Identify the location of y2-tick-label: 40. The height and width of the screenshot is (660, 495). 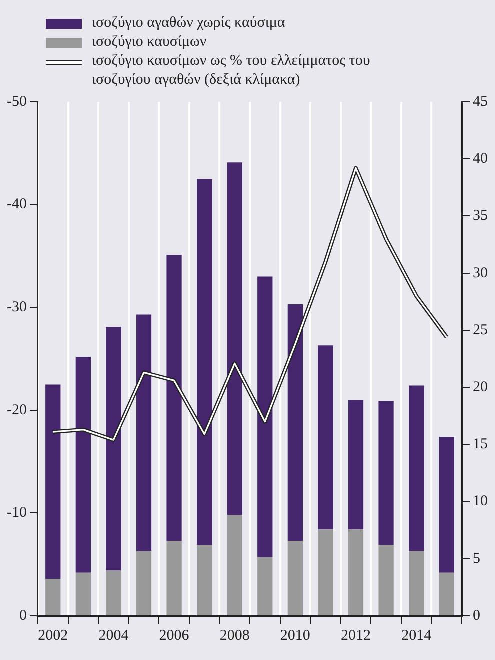
(480, 159).